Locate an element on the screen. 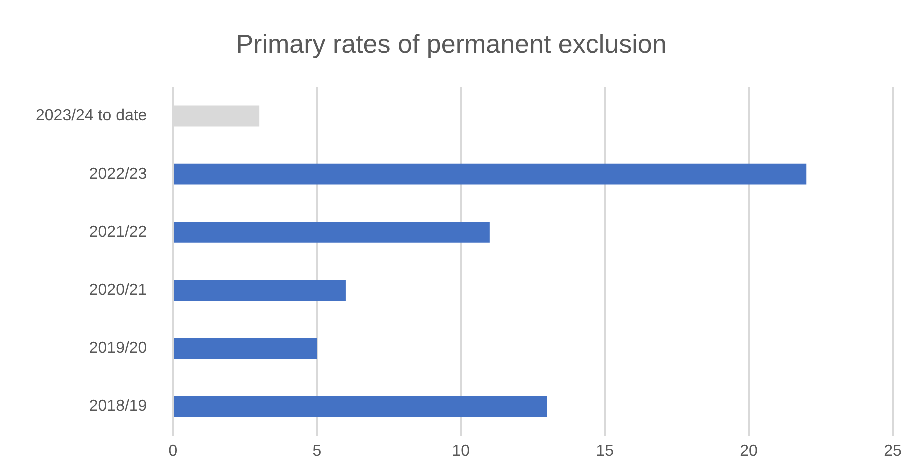 This screenshot has height=473, width=917. x-tick-label: 15 is located at coordinates (605, 451).